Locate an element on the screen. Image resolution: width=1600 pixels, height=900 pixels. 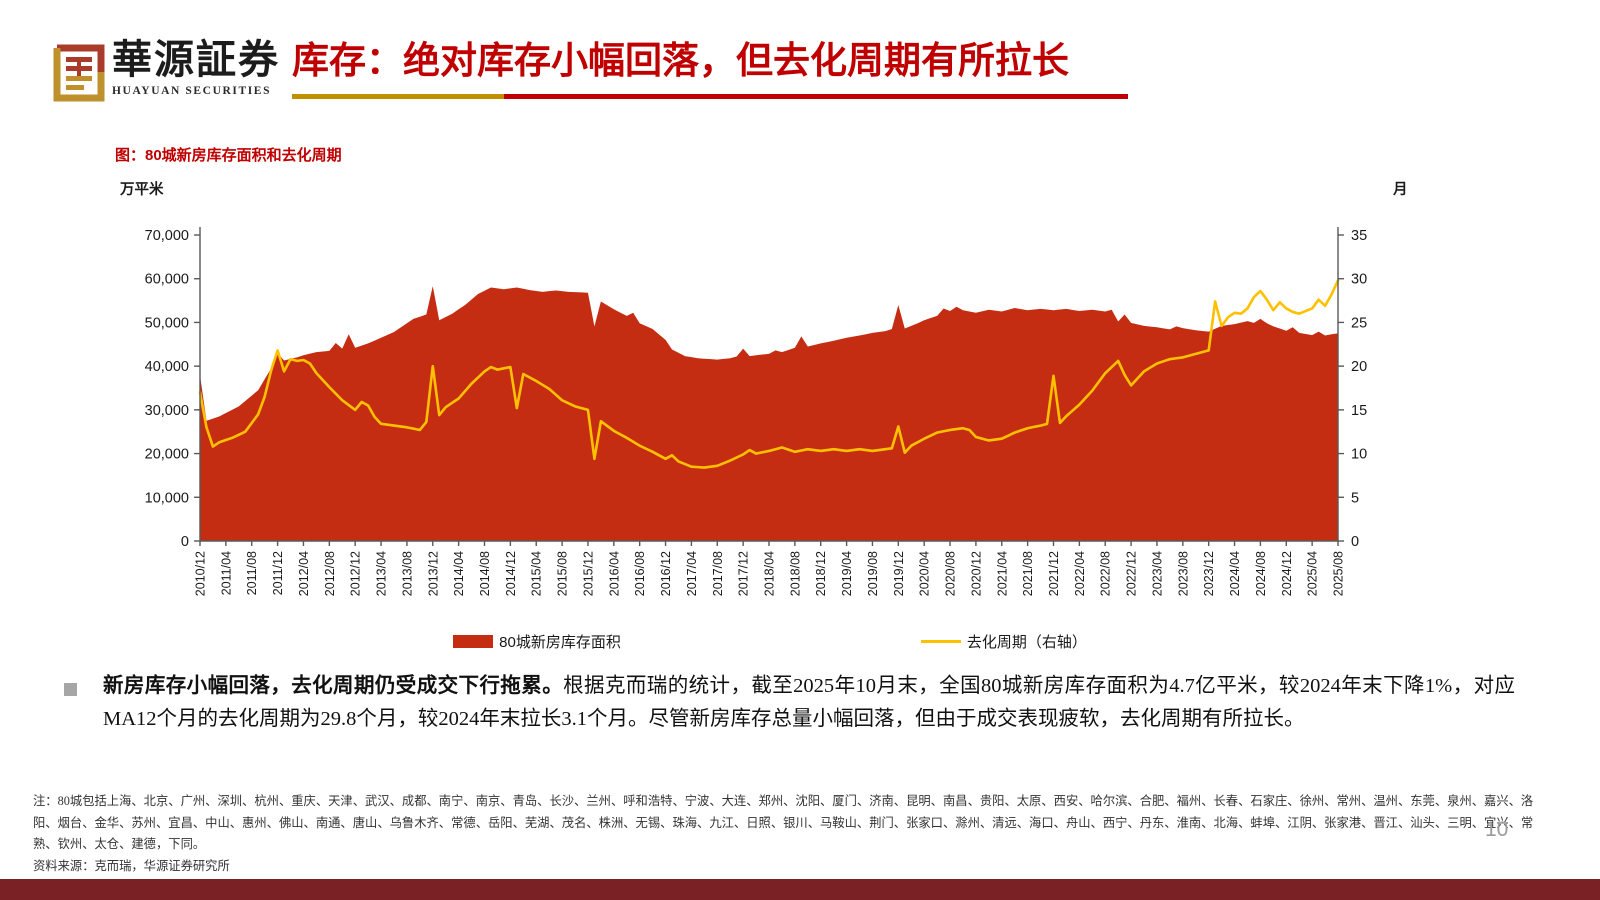
huayuan-logo-text: 華源証券 HUAYUAN SECURITIES is located at coordinates (207, 67).